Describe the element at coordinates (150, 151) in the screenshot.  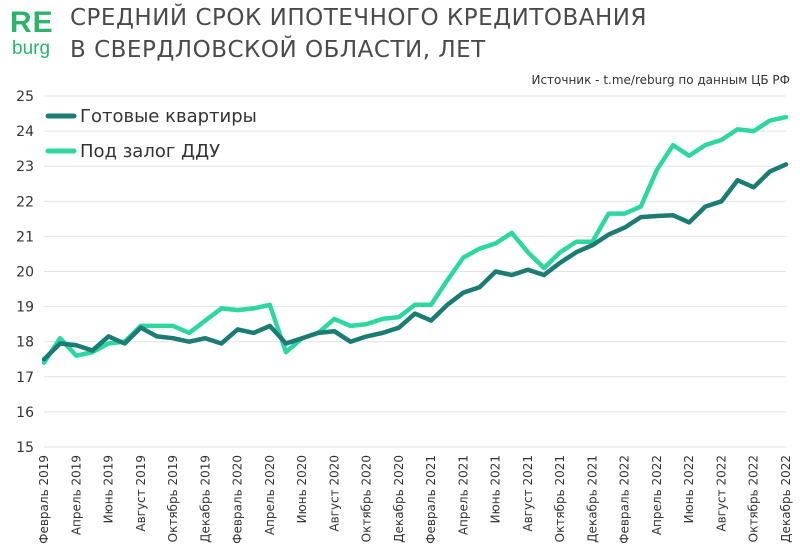
I see `legend-label-ddu: Под залог ДДУ` at that location.